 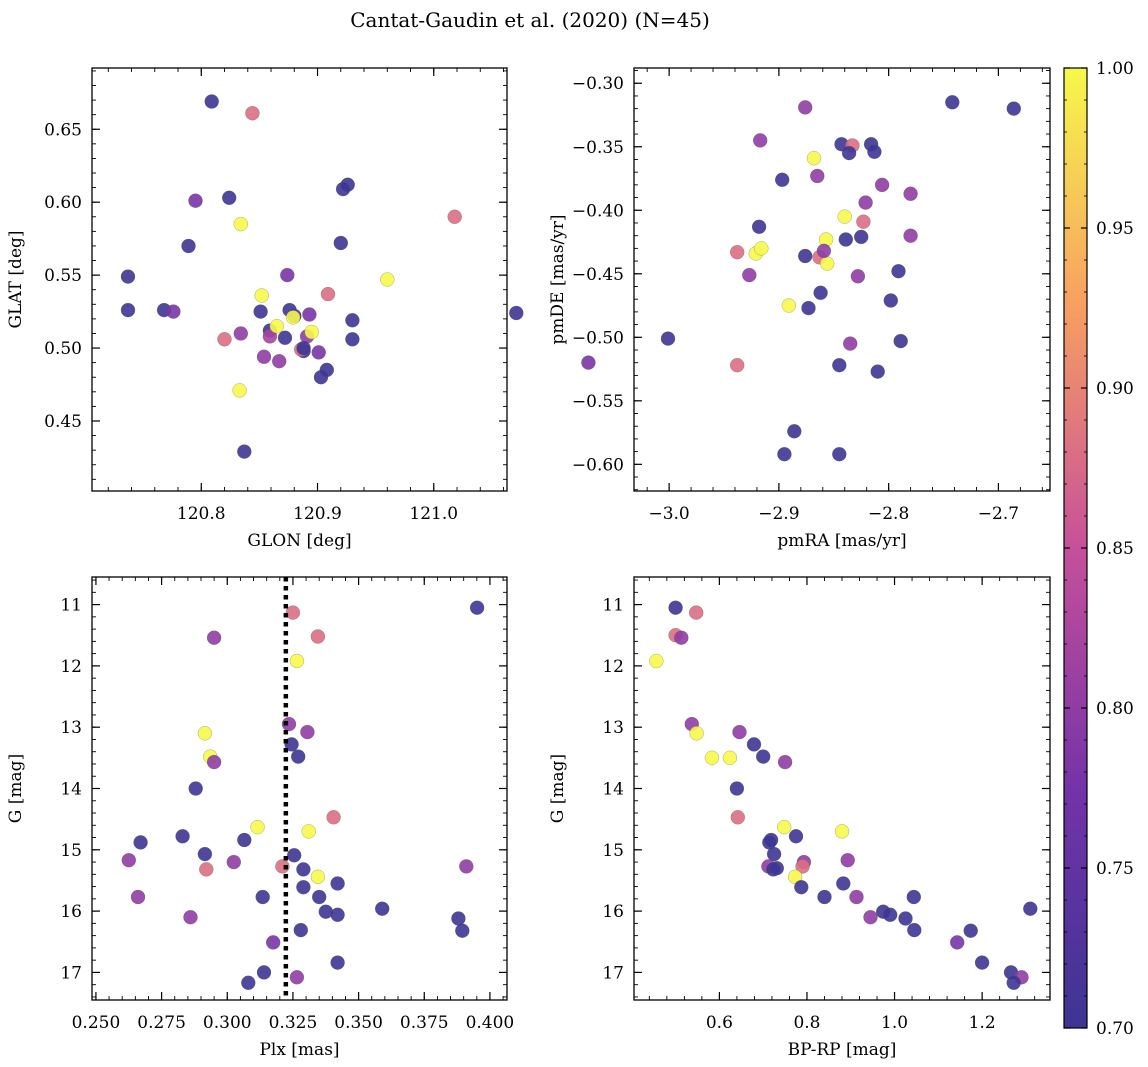 I want to click on y-tick-label: −0.55, so click(x=598, y=402).